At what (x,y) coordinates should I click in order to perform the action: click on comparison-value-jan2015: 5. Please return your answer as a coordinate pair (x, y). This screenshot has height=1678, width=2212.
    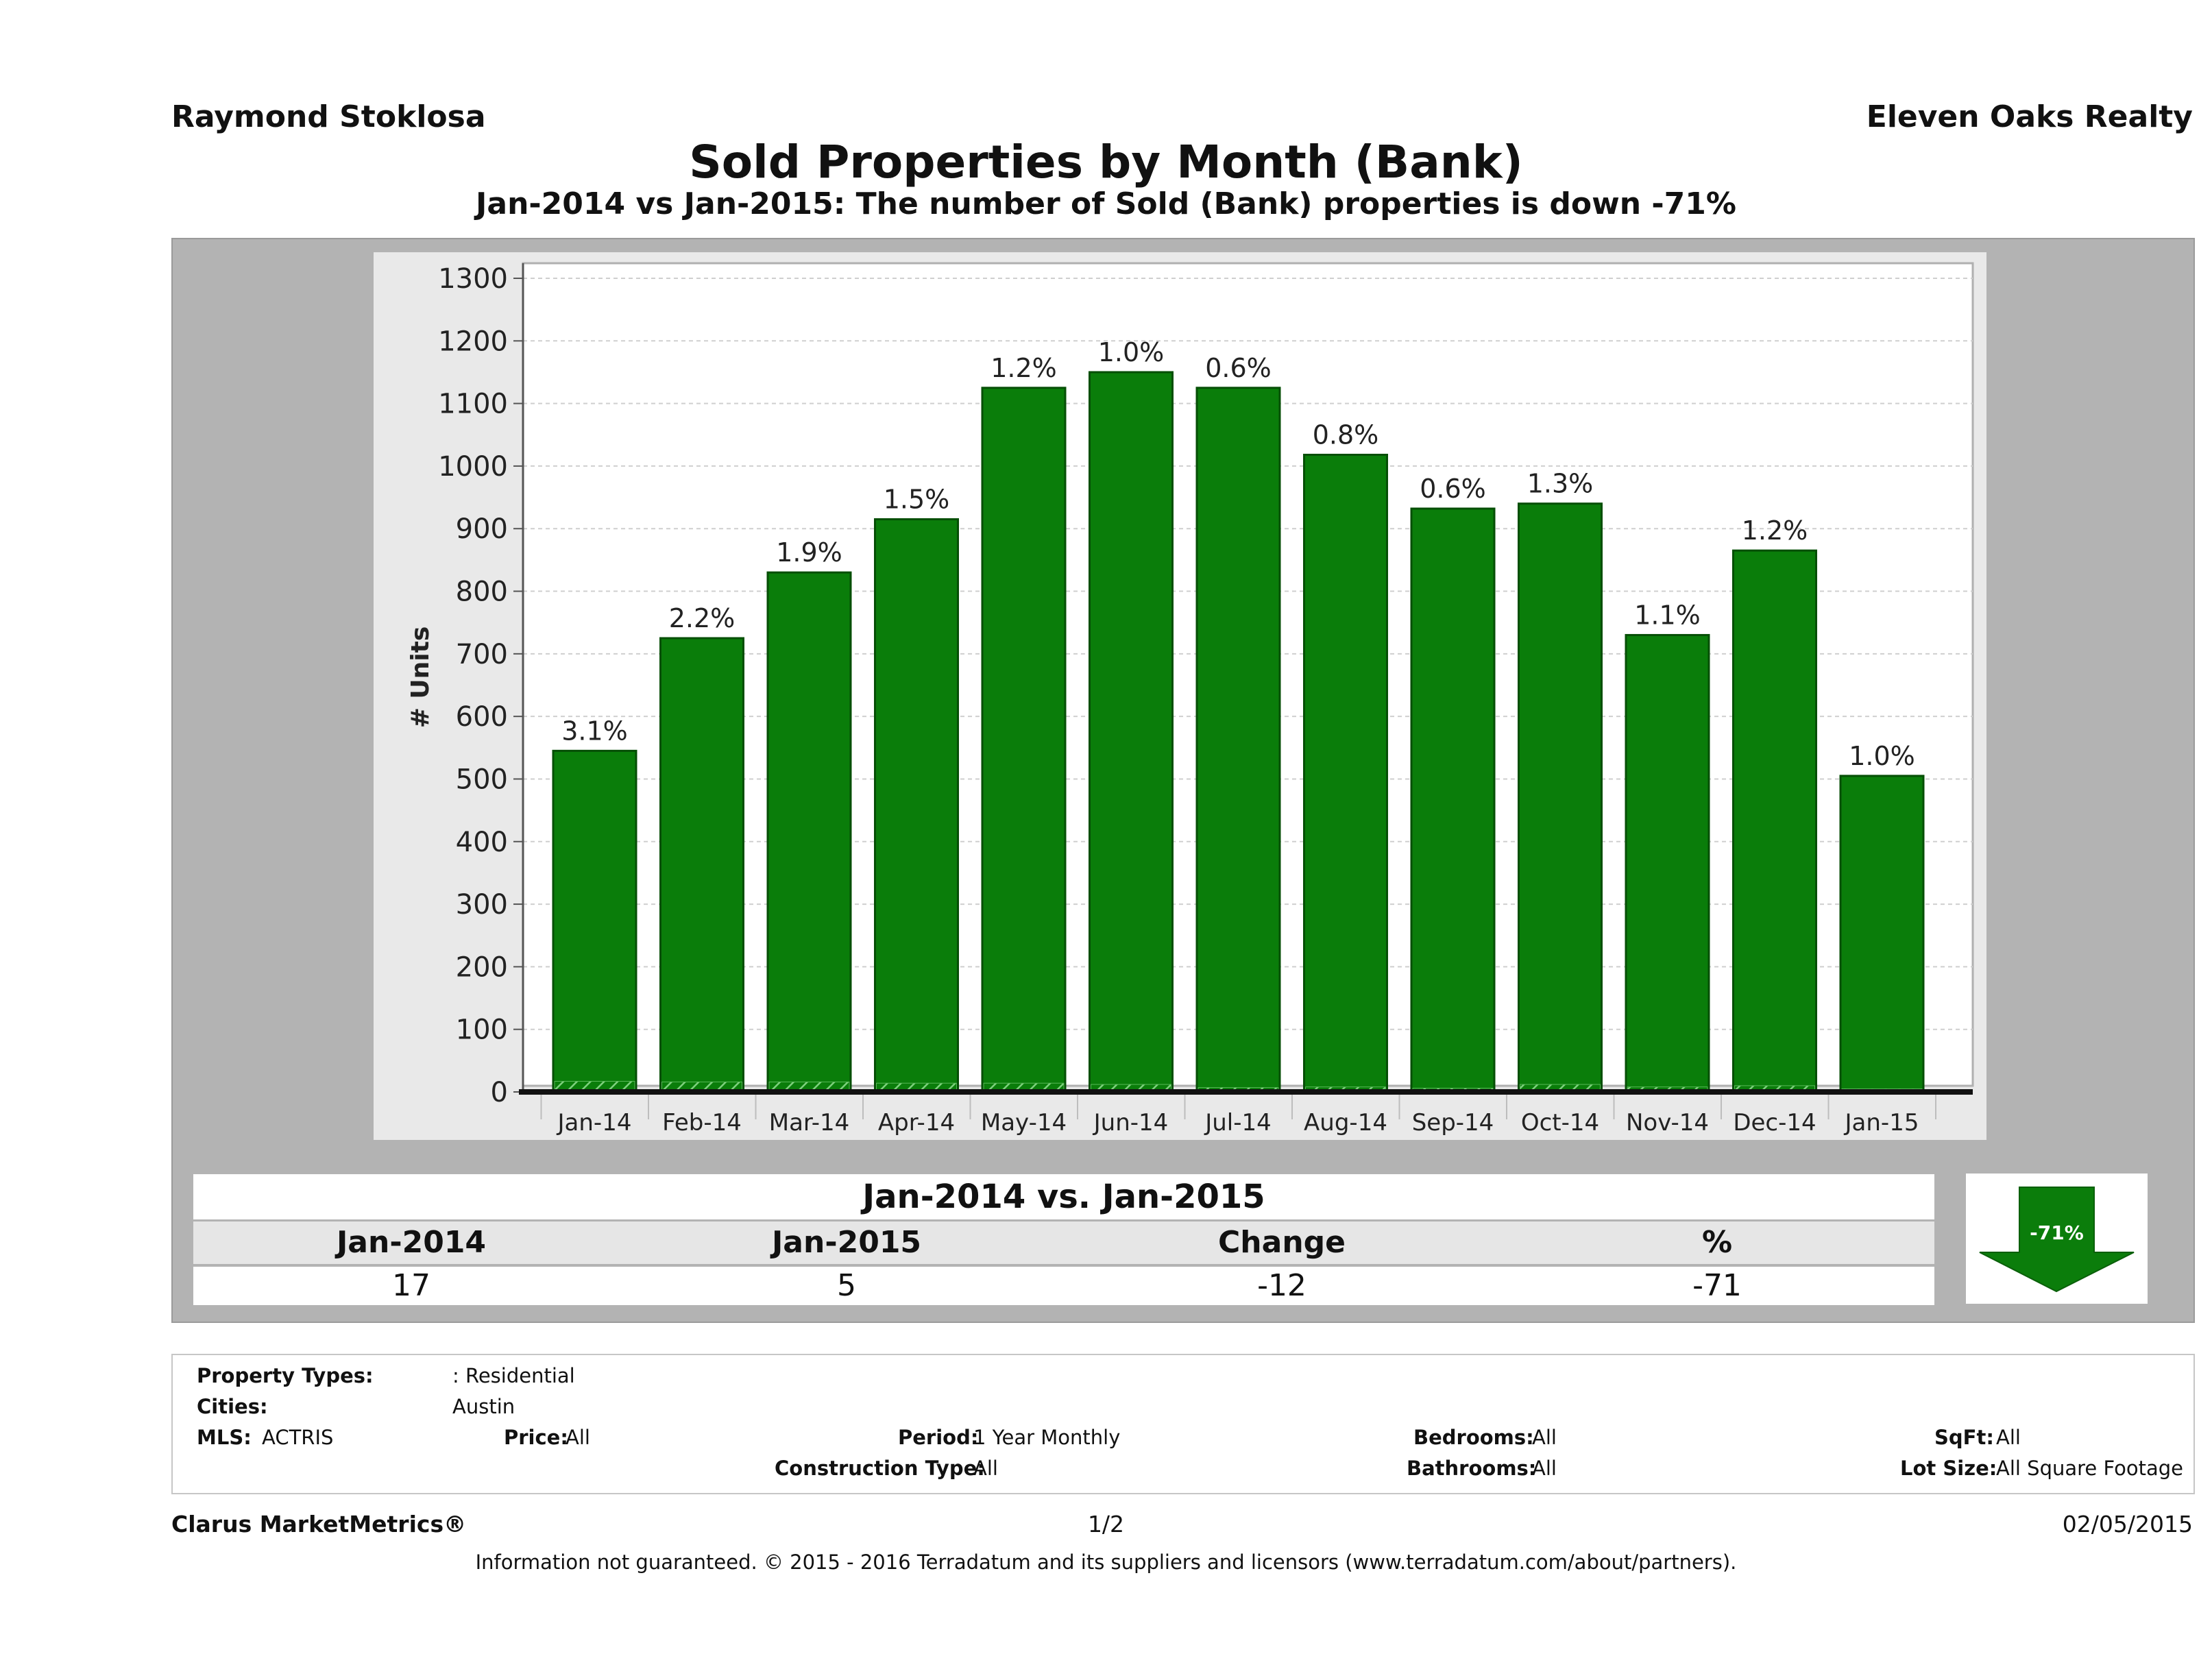
    Looking at the image, I should click on (846, 1285).